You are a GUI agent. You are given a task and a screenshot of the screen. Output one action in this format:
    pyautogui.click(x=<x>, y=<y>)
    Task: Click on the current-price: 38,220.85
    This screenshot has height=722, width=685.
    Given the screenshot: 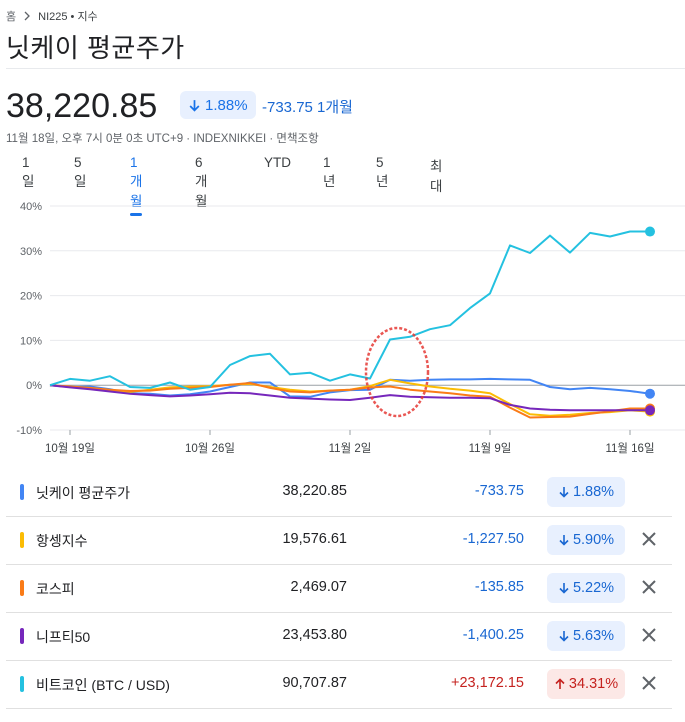 What is the action you would take?
    pyautogui.click(x=82, y=106)
    